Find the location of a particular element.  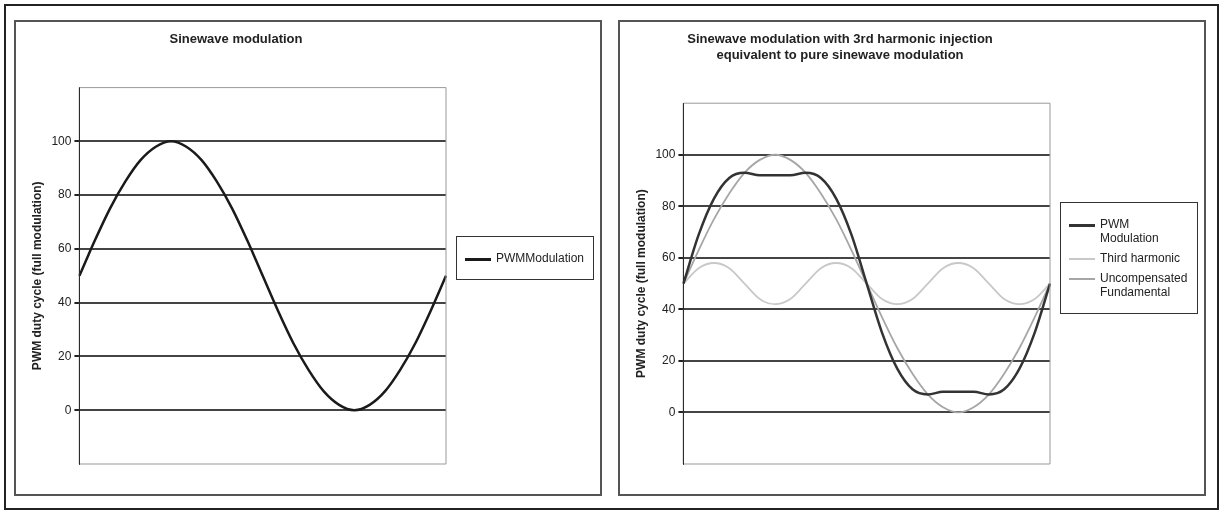

legend-label: Third harmonic is located at coordinates (1140, 258).